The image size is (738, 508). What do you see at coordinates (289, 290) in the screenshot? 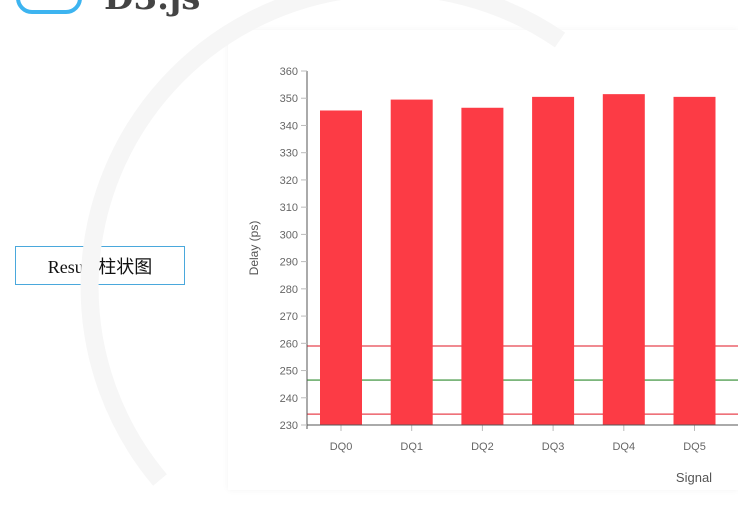
I see `y-tick-label: 280` at bounding box center [289, 290].